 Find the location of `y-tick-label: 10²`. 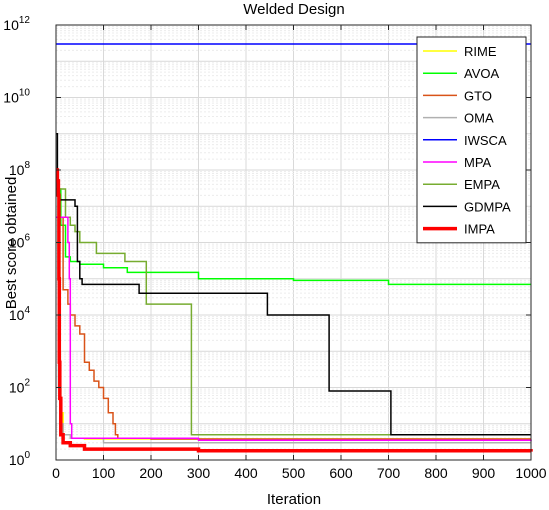

y-tick-label: 10² is located at coordinates (20, 387).